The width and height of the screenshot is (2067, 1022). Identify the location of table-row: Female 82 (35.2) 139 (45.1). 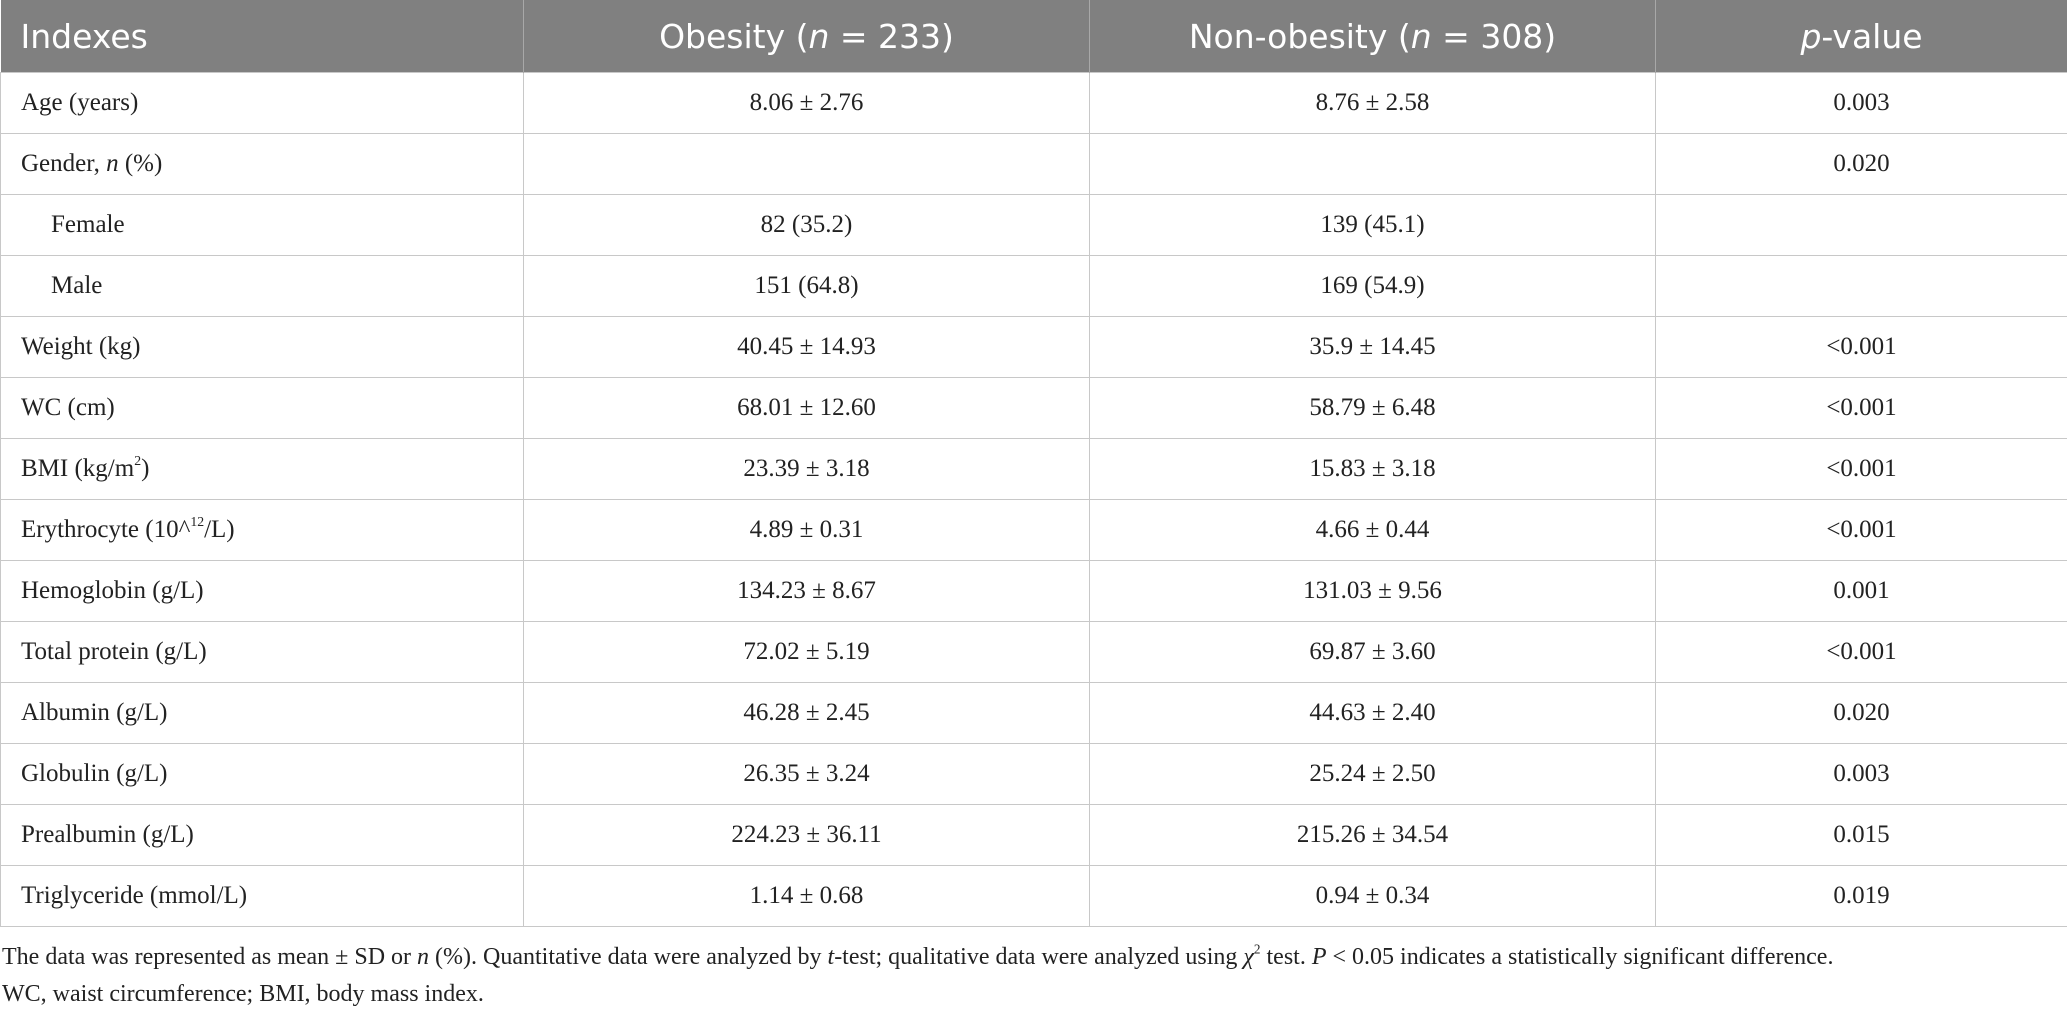
(1033, 225).